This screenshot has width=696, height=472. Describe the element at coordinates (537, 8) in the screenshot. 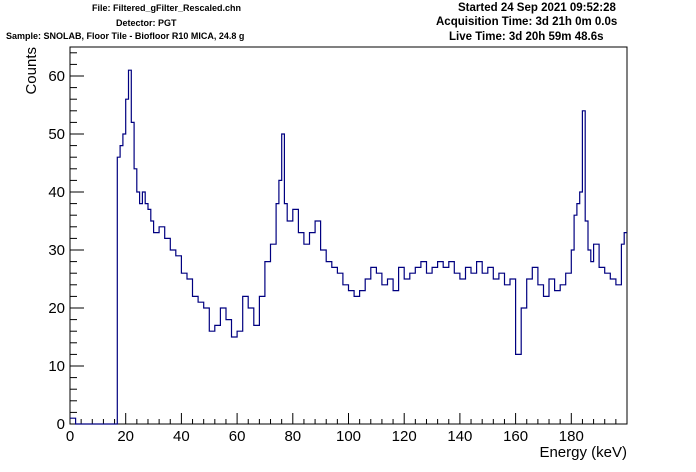

I see `start-time: Started 24 Sep 2021 09:52:28` at that location.